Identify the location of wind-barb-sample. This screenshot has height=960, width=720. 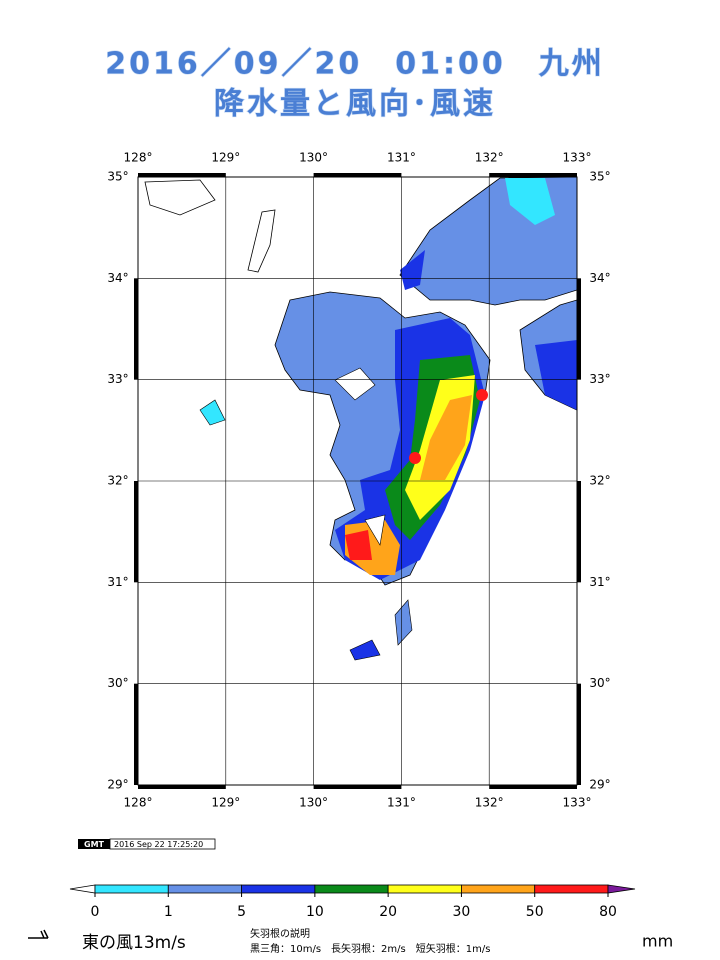
(38, 934).